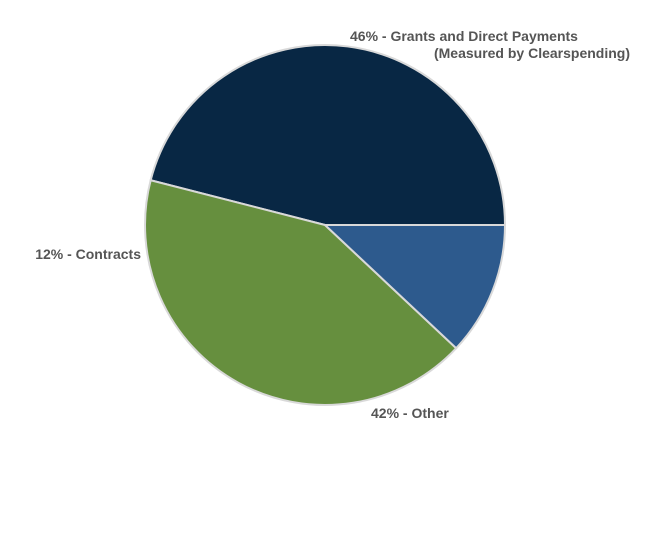 Image resolution: width=650 pixels, height=550 pixels. I want to click on label-other: 42% - Other, so click(410, 413).